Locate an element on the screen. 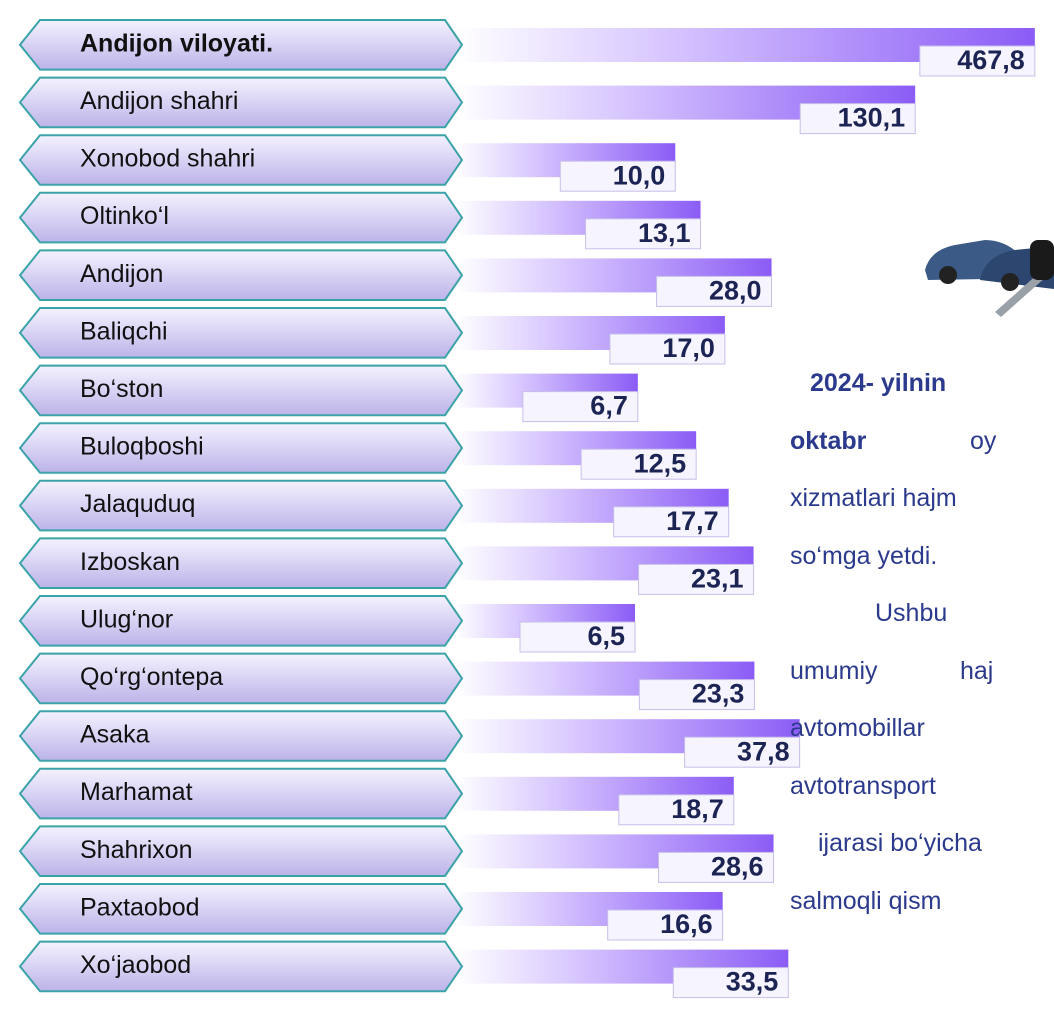  category-label: Bo‘ston is located at coordinates (121, 389).